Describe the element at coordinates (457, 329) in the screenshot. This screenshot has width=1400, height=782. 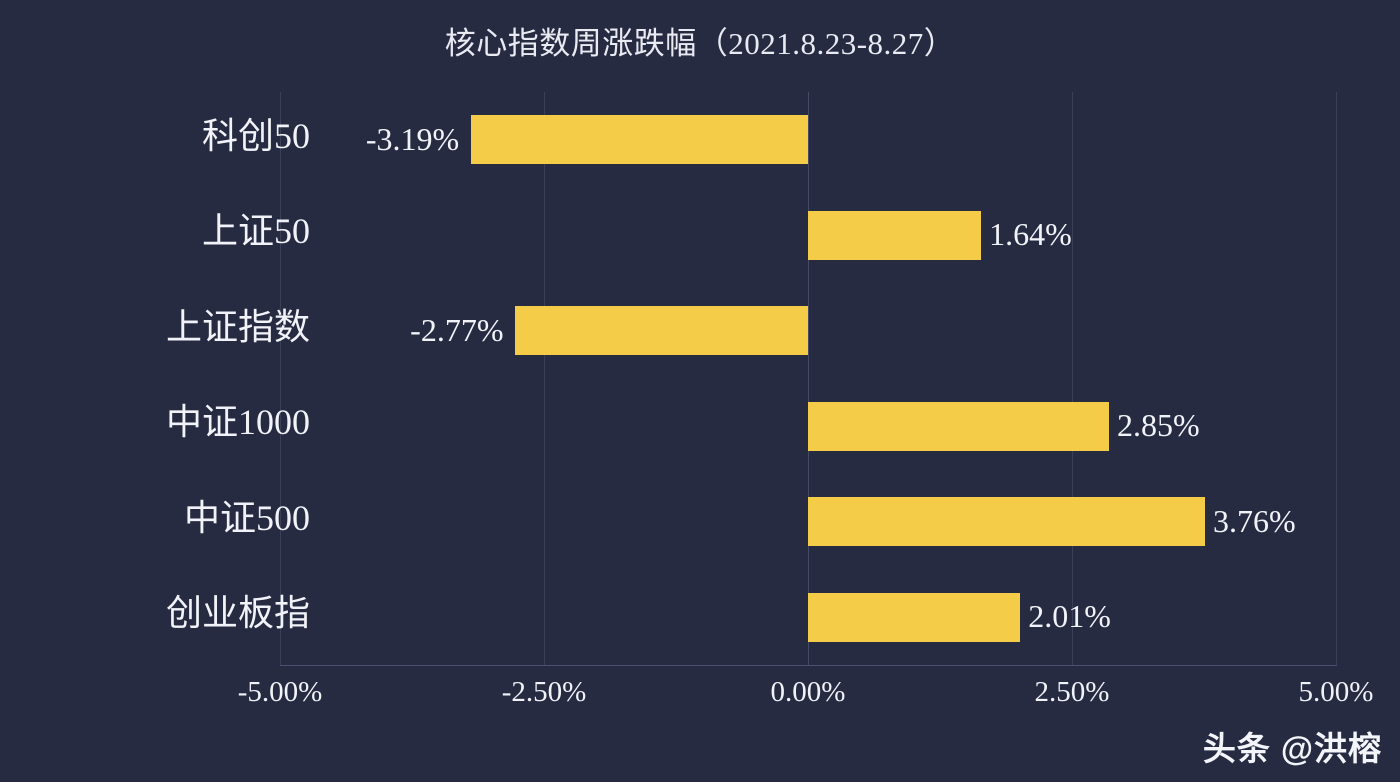
I see `value-label: -2.77%` at that location.